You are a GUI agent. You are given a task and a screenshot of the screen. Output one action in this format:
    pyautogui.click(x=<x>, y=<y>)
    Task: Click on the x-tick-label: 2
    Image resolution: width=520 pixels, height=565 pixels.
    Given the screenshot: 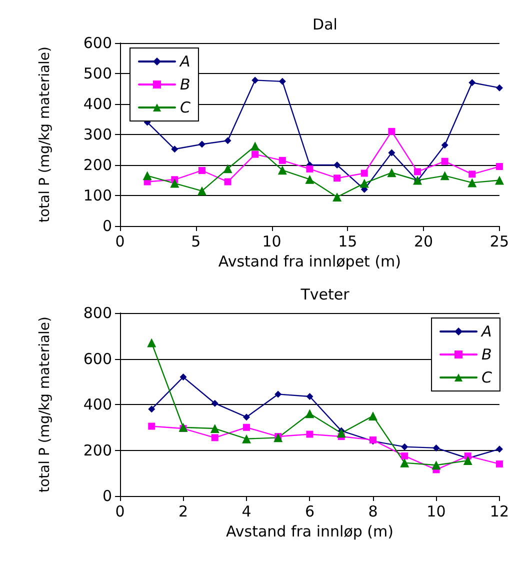 What is the action you would take?
    pyautogui.click(x=183, y=511)
    